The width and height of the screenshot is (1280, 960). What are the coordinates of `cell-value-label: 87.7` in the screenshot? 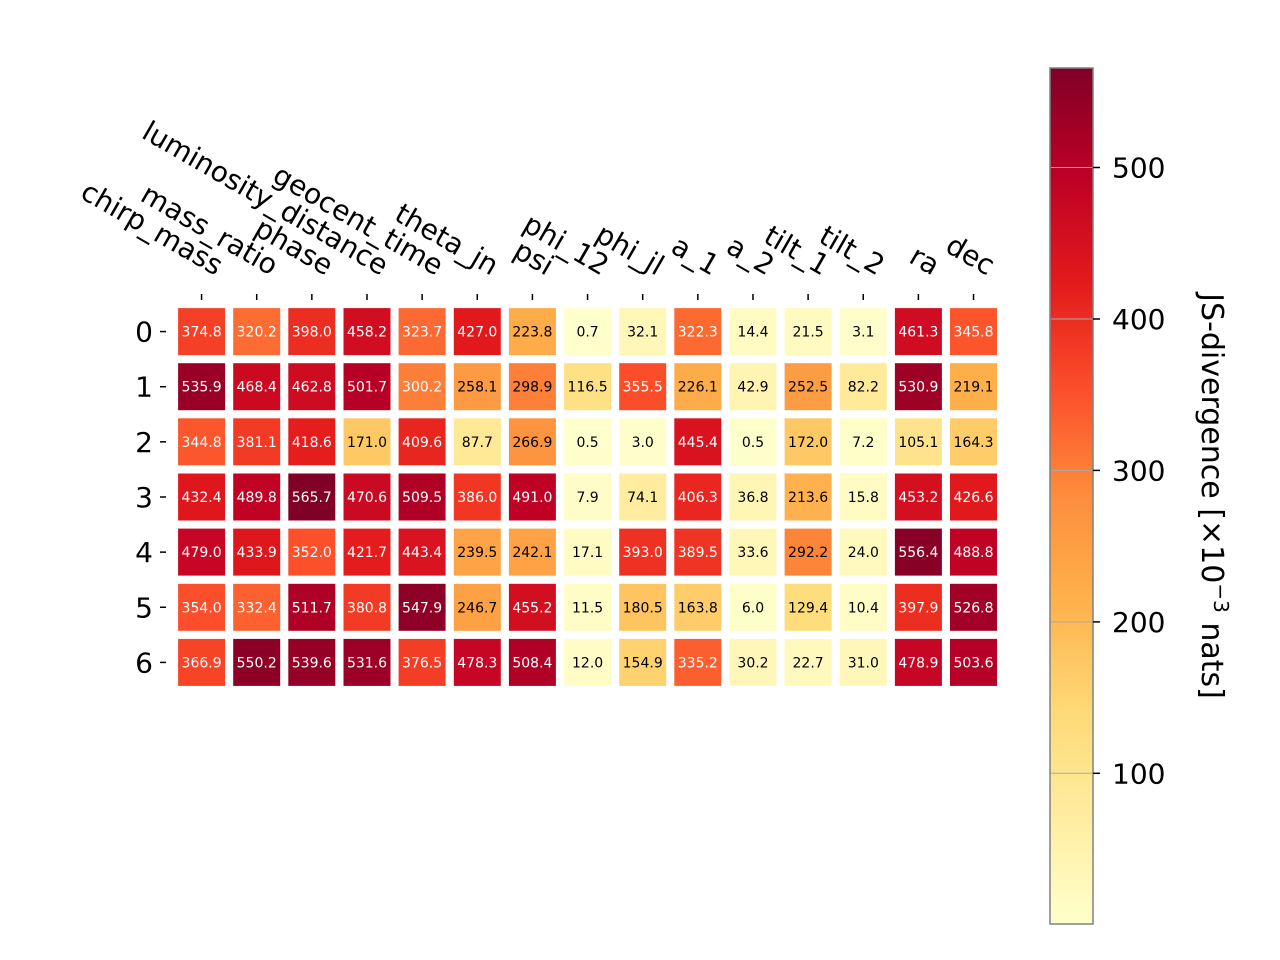 It's located at (477, 443).